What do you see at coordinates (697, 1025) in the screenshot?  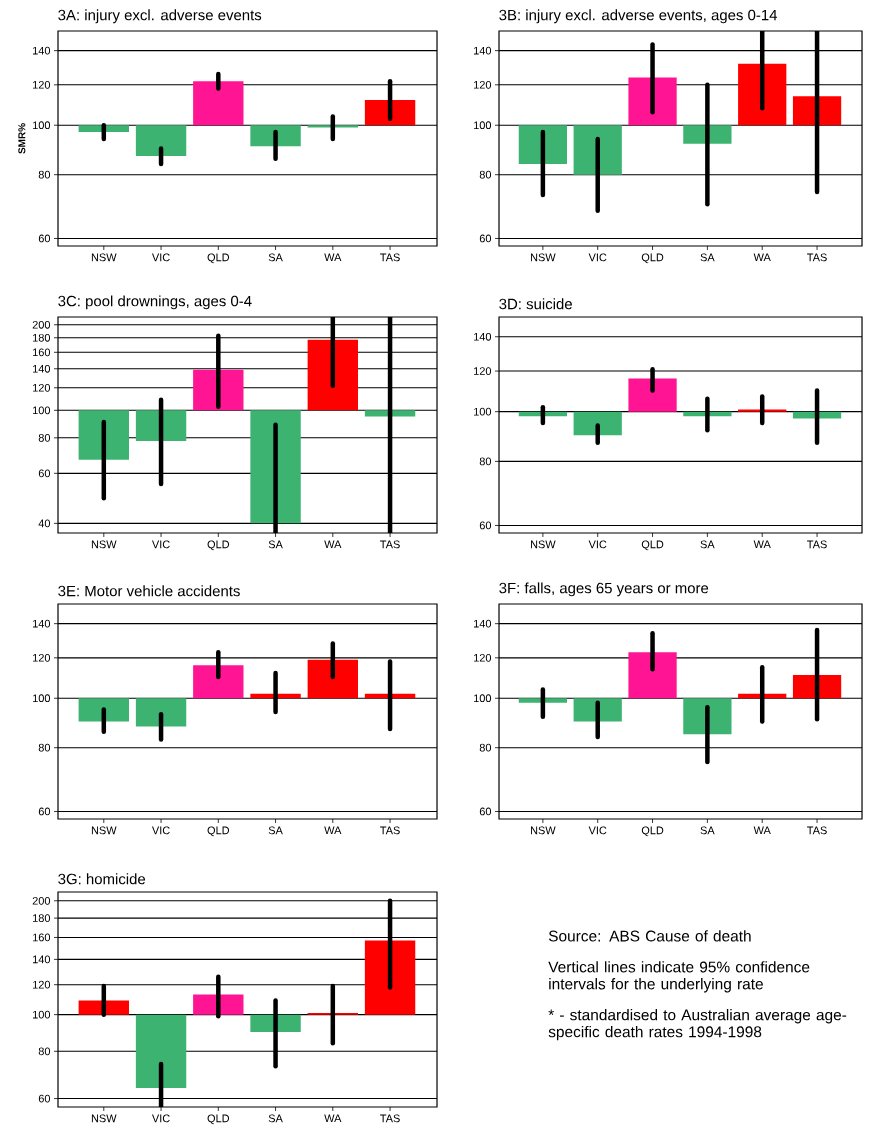 I see `text: * - standardised to Australian average age-specific death rates 1994-1998` at bounding box center [697, 1025].